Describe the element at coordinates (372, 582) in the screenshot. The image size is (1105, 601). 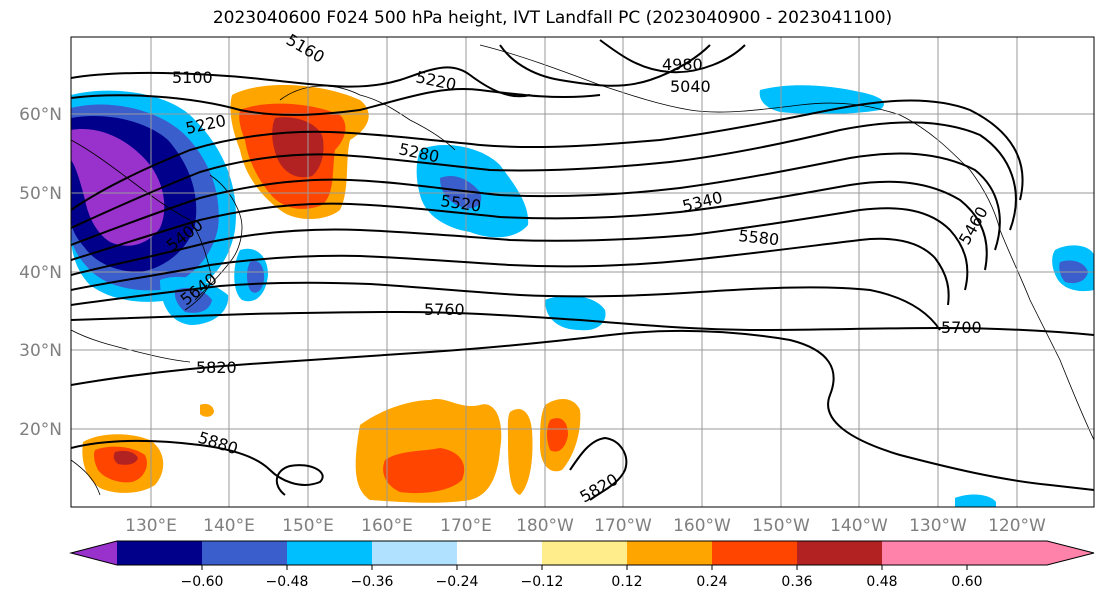
I see `colorbar-tick-label: −0.36` at that location.